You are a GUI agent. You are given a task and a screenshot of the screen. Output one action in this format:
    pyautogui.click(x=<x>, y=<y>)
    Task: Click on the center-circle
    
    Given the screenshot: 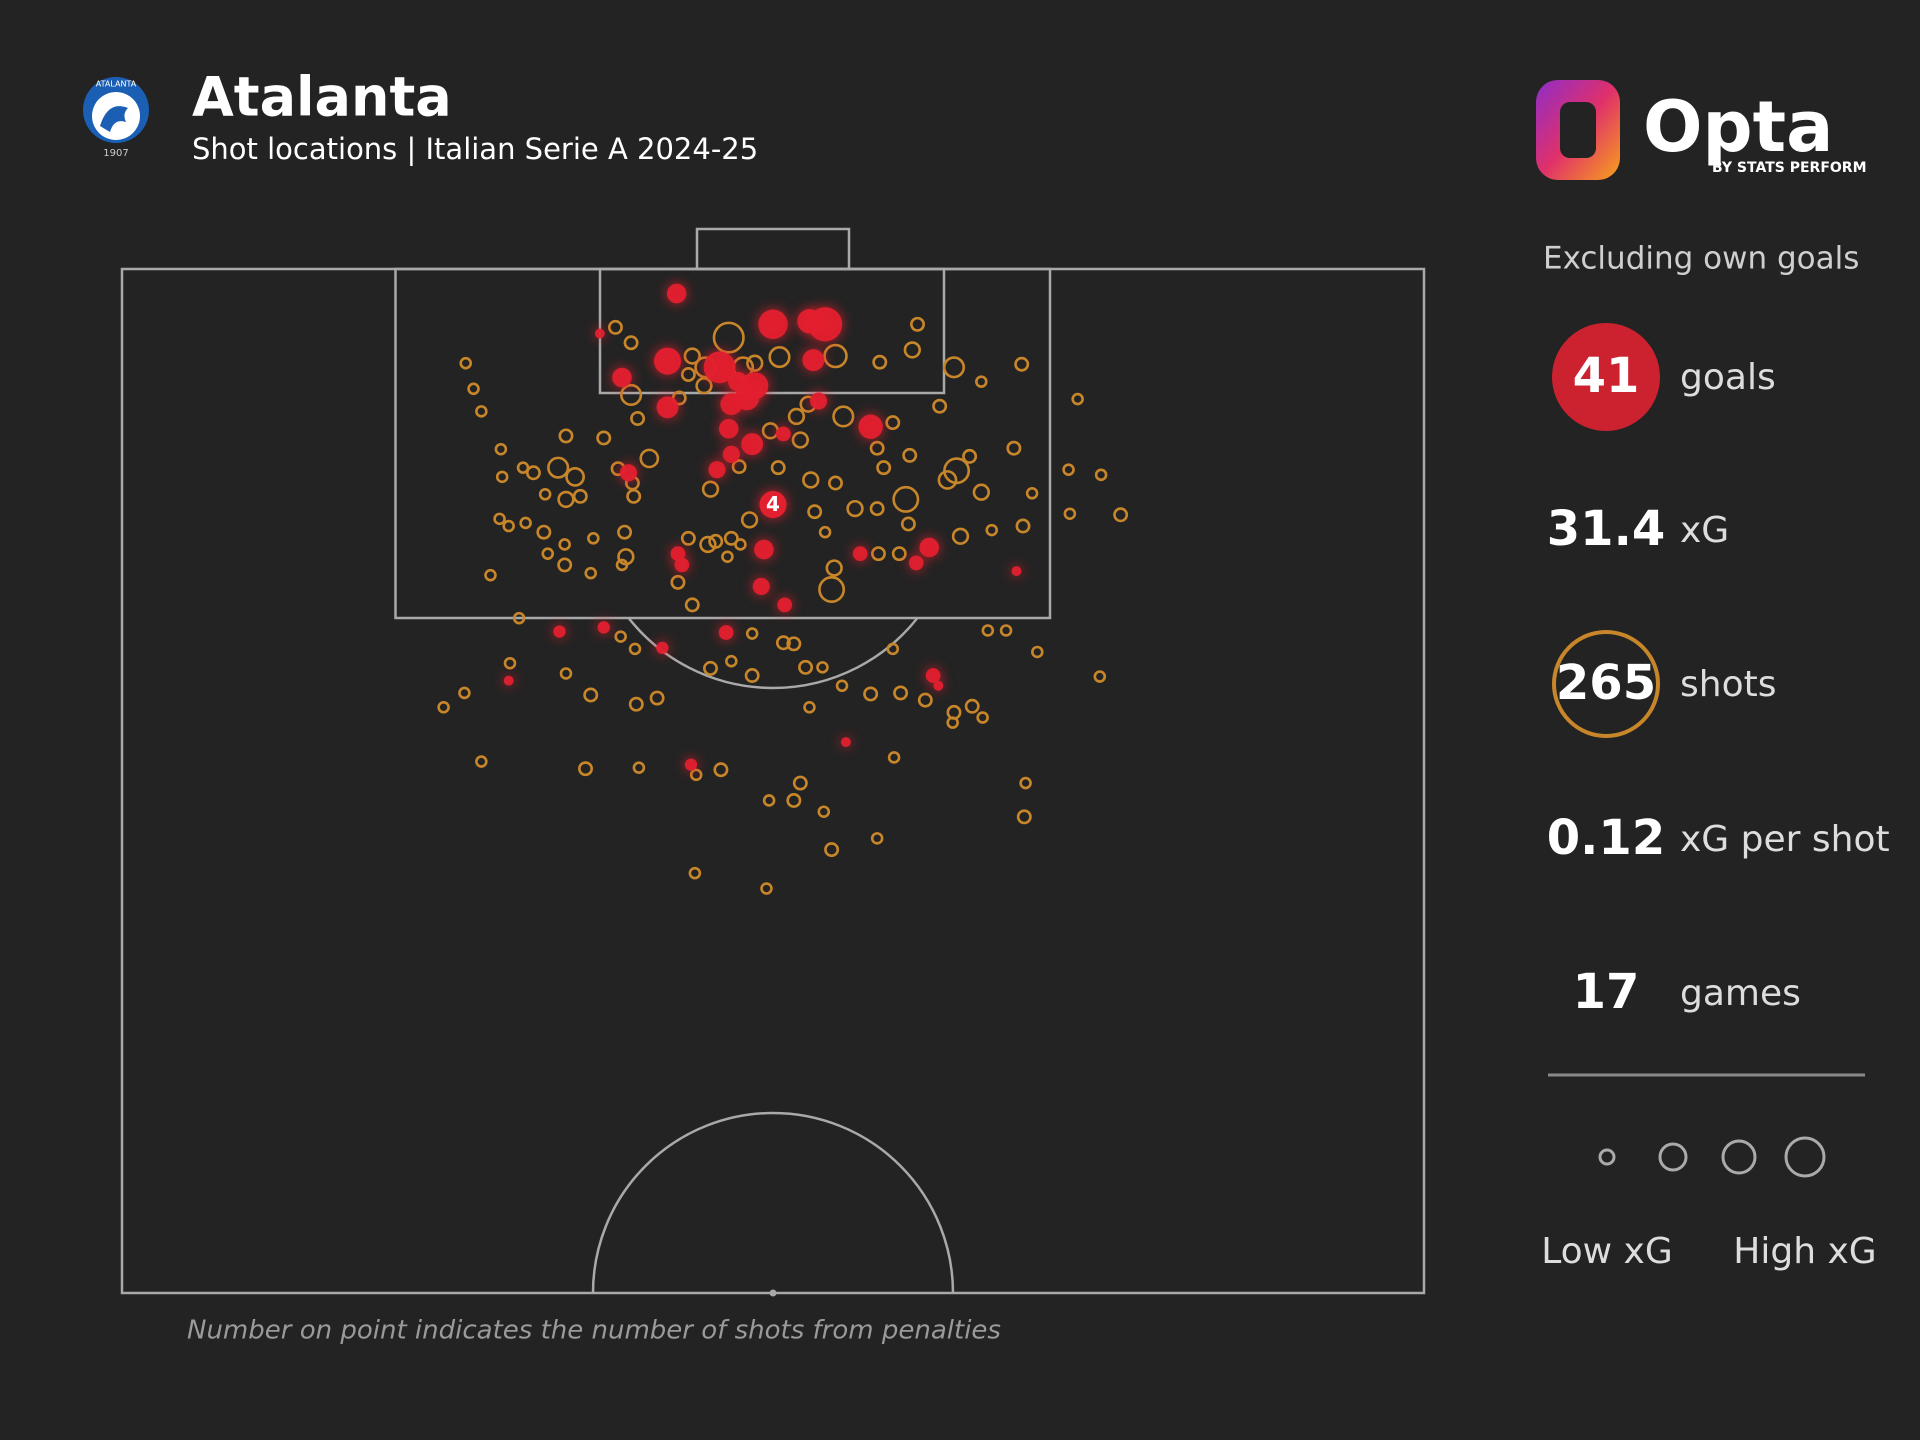 What is the action you would take?
    pyautogui.click(x=773, y=1202)
    